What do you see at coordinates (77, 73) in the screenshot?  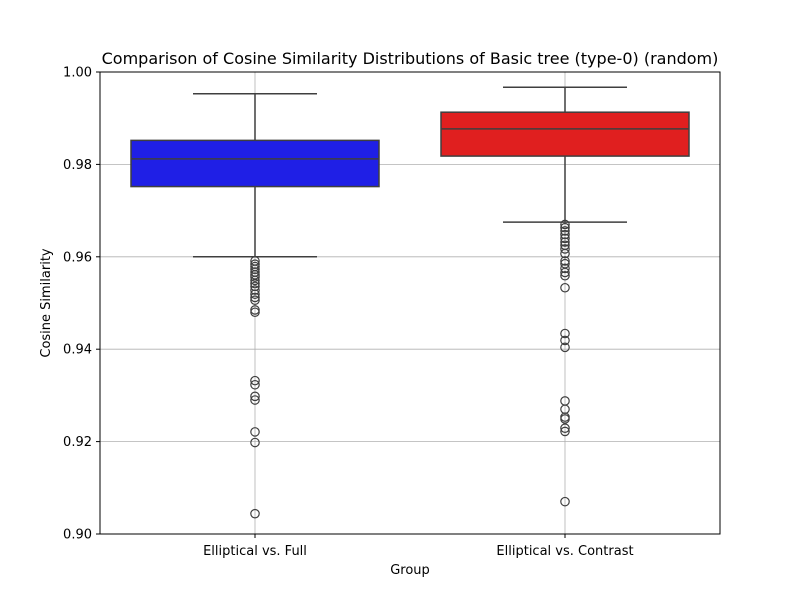 I see `y-tick-label: 1.00` at bounding box center [77, 73].